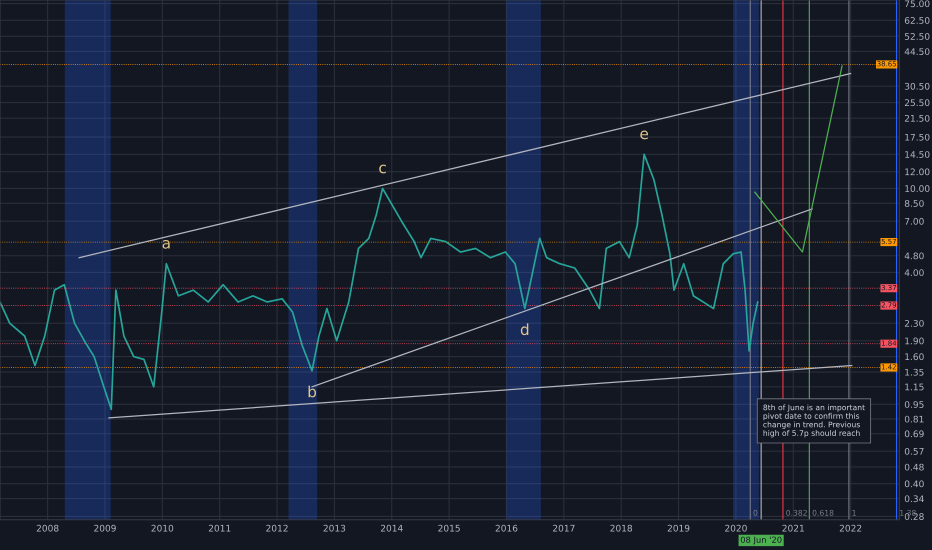 This screenshot has width=932, height=550. Describe the element at coordinates (736, 528) in the screenshot. I see `x-tick-label: 2020` at that location.